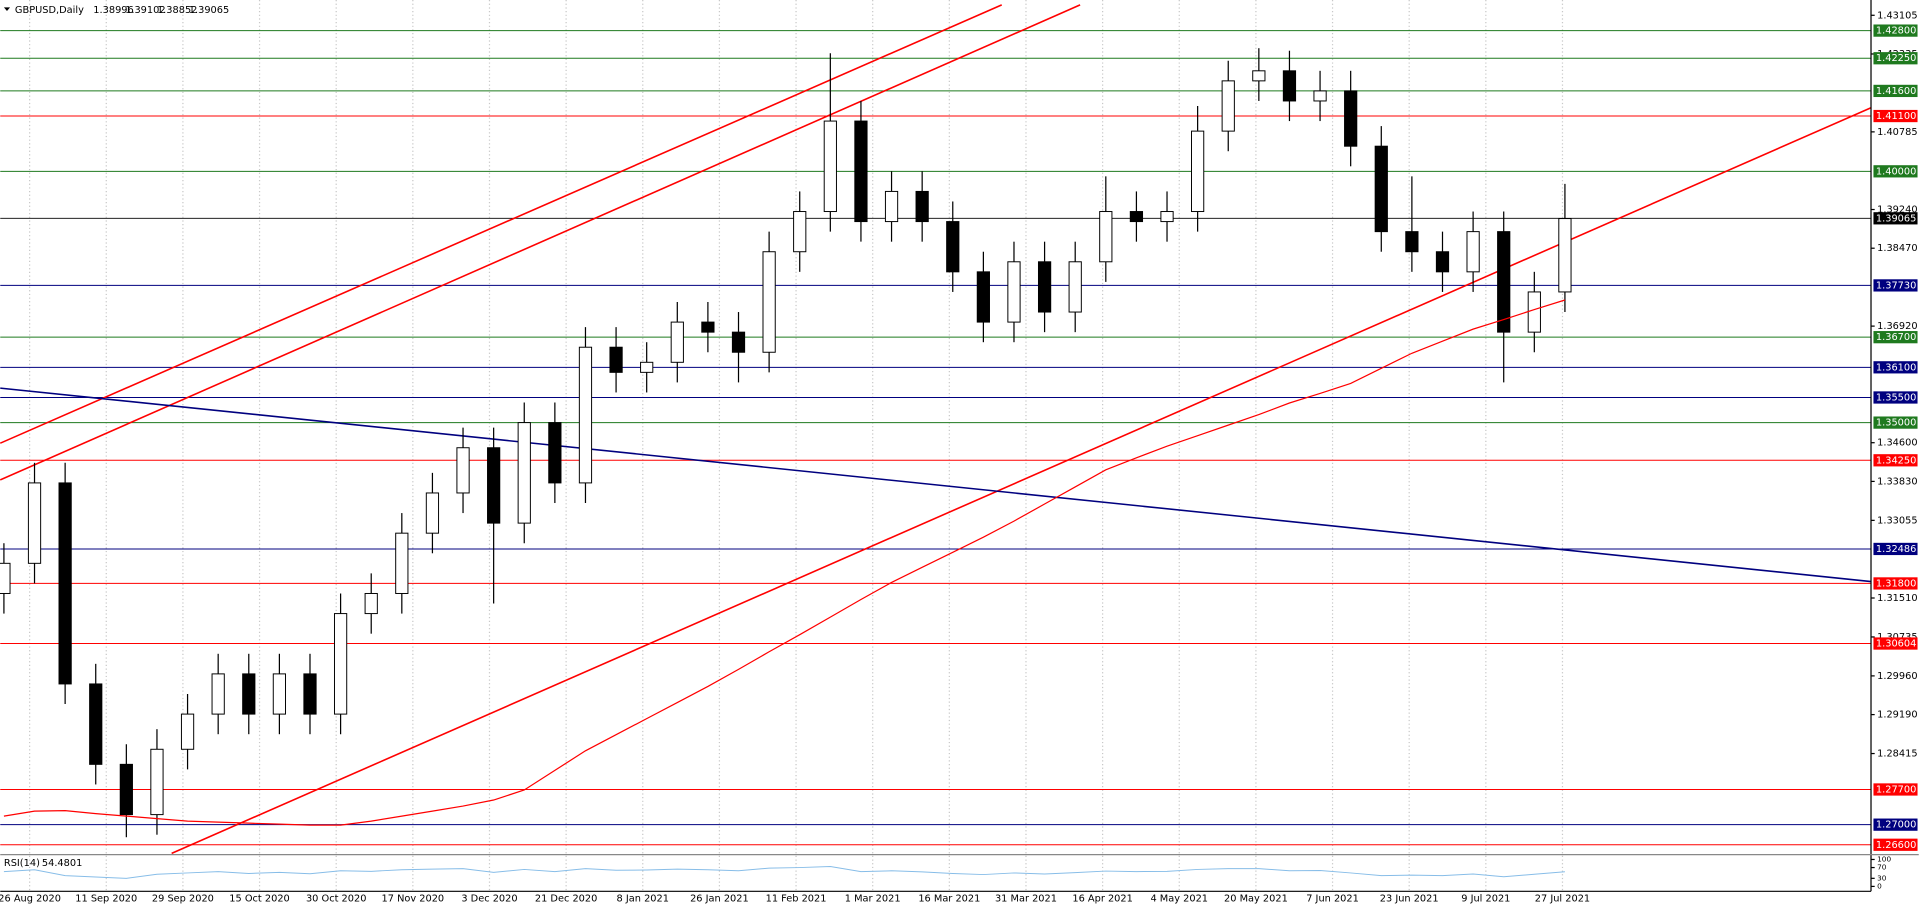  I want to click on level-label: 1.36100, so click(1896, 367).